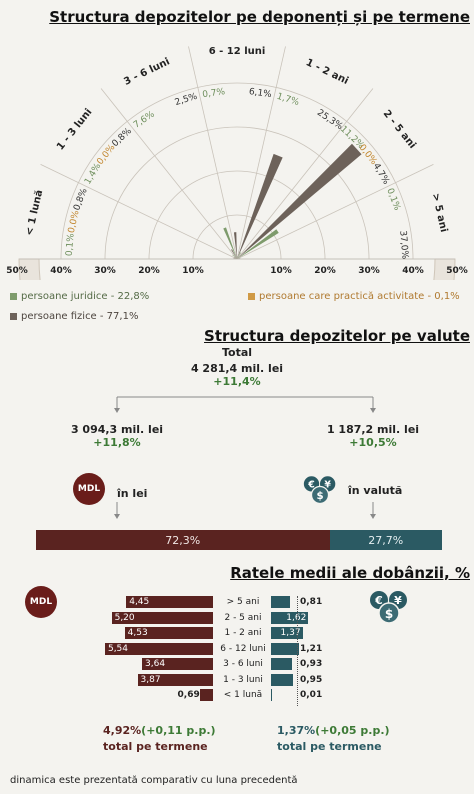  I want to click on rate-term-label: 2 - 5 ani, so click(243, 617).